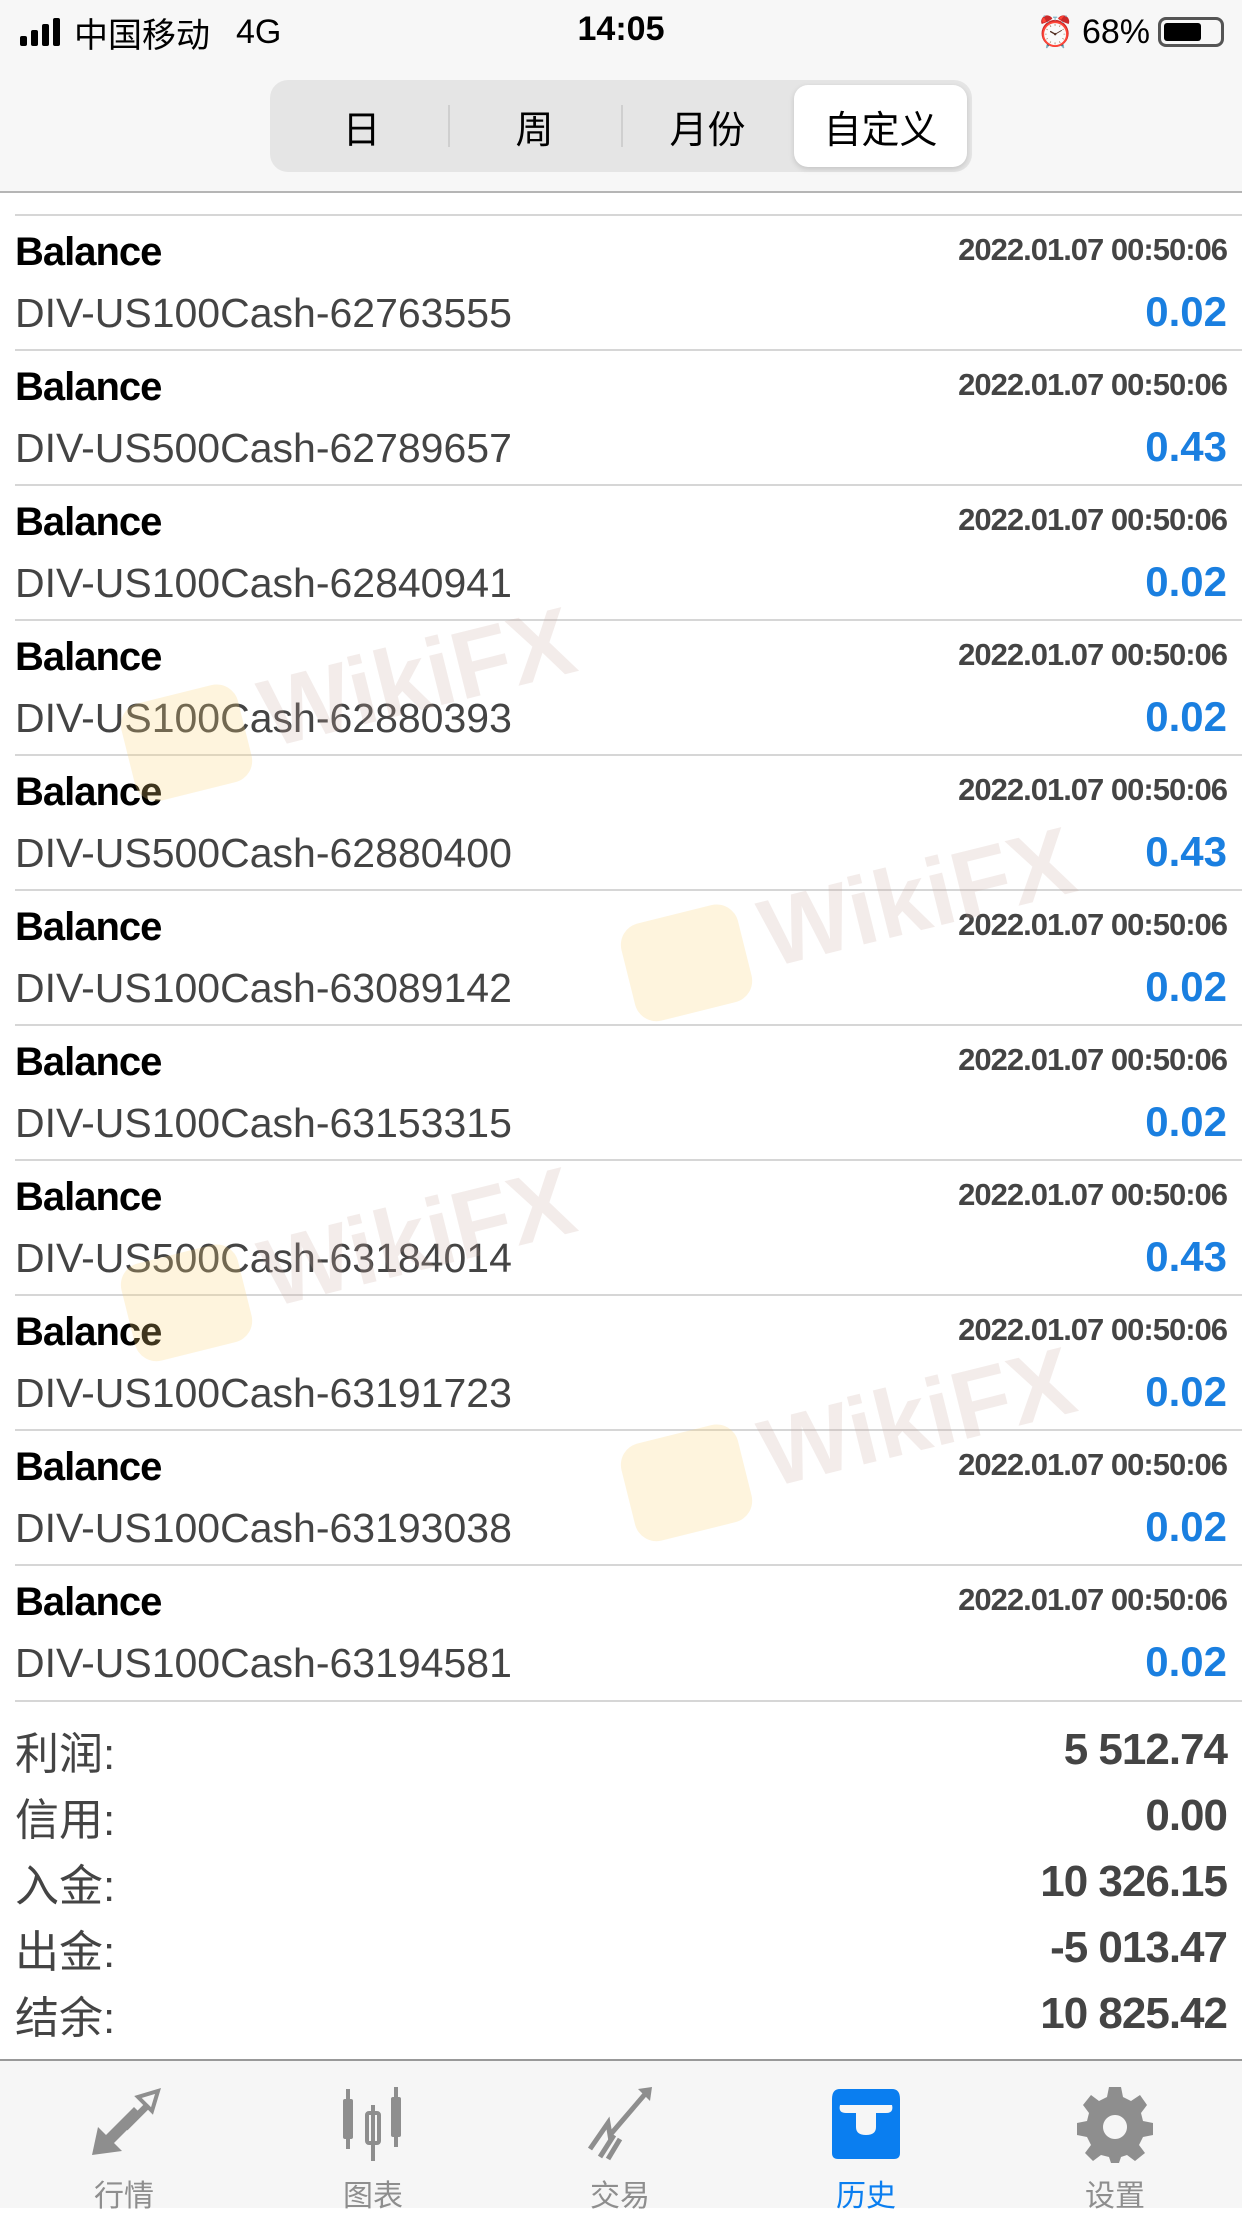 This screenshot has width=1242, height=2215. I want to click on trade-trend-icon, so click(619, 2124).